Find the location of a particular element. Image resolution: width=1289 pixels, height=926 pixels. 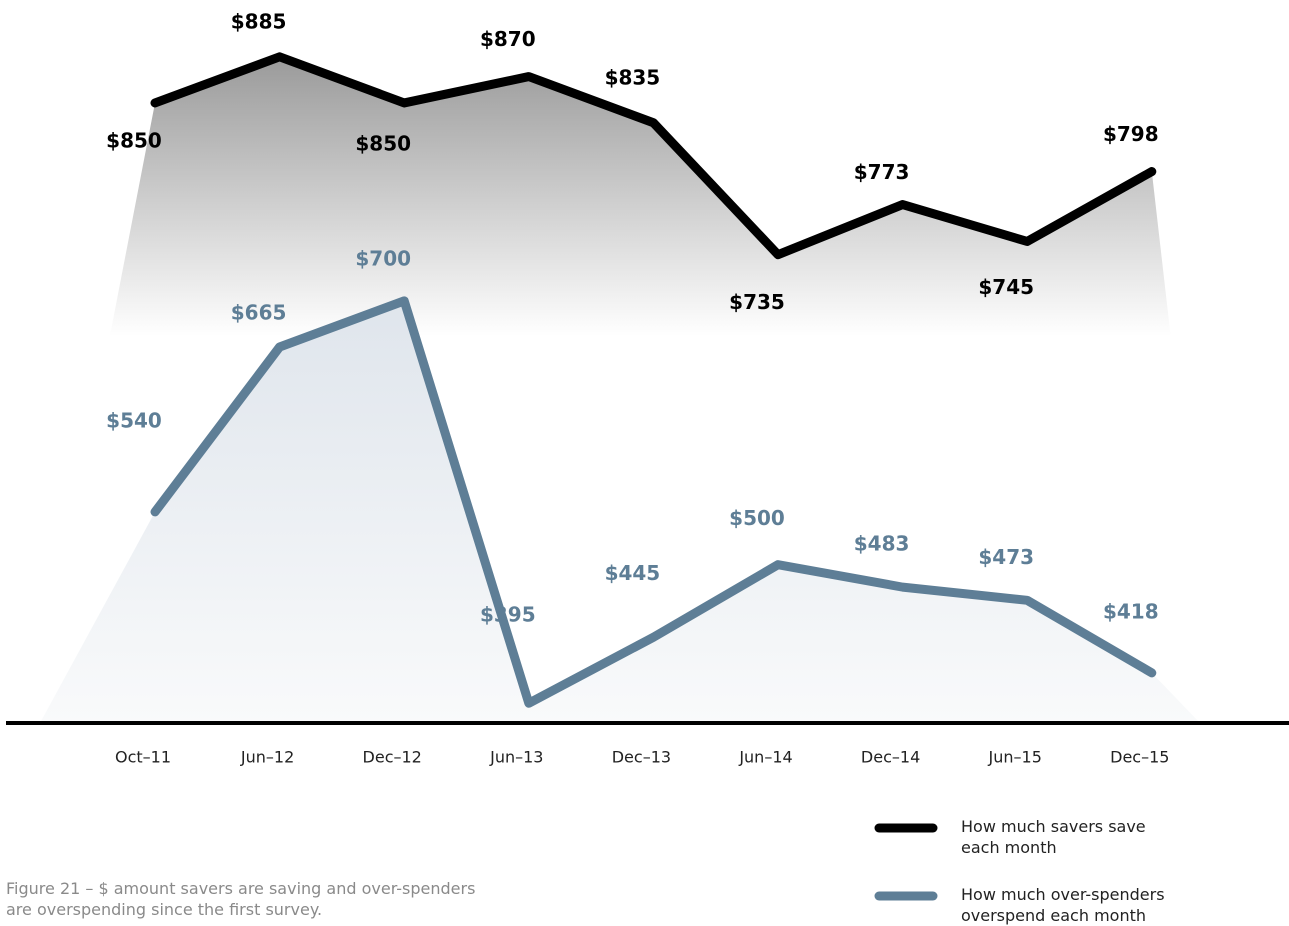

data-label: $885 is located at coordinates (259, 21).